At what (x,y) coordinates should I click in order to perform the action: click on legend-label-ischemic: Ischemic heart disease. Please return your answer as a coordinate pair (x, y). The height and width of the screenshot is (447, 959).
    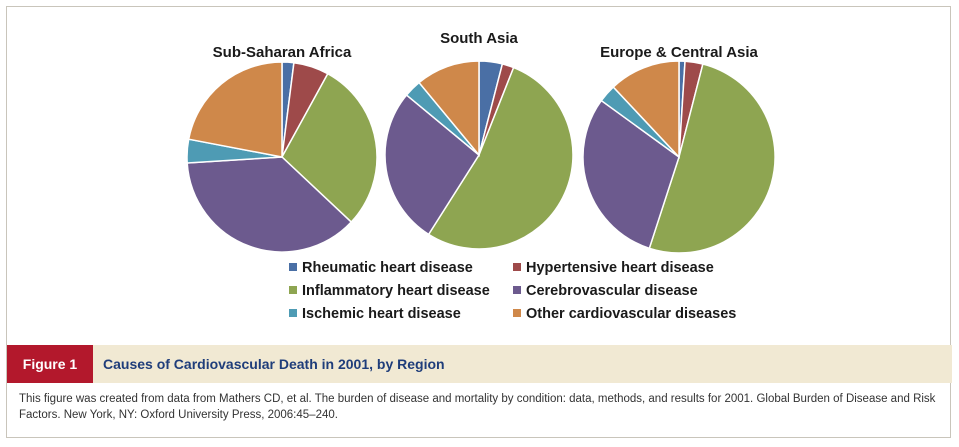
    Looking at the image, I should click on (381, 314).